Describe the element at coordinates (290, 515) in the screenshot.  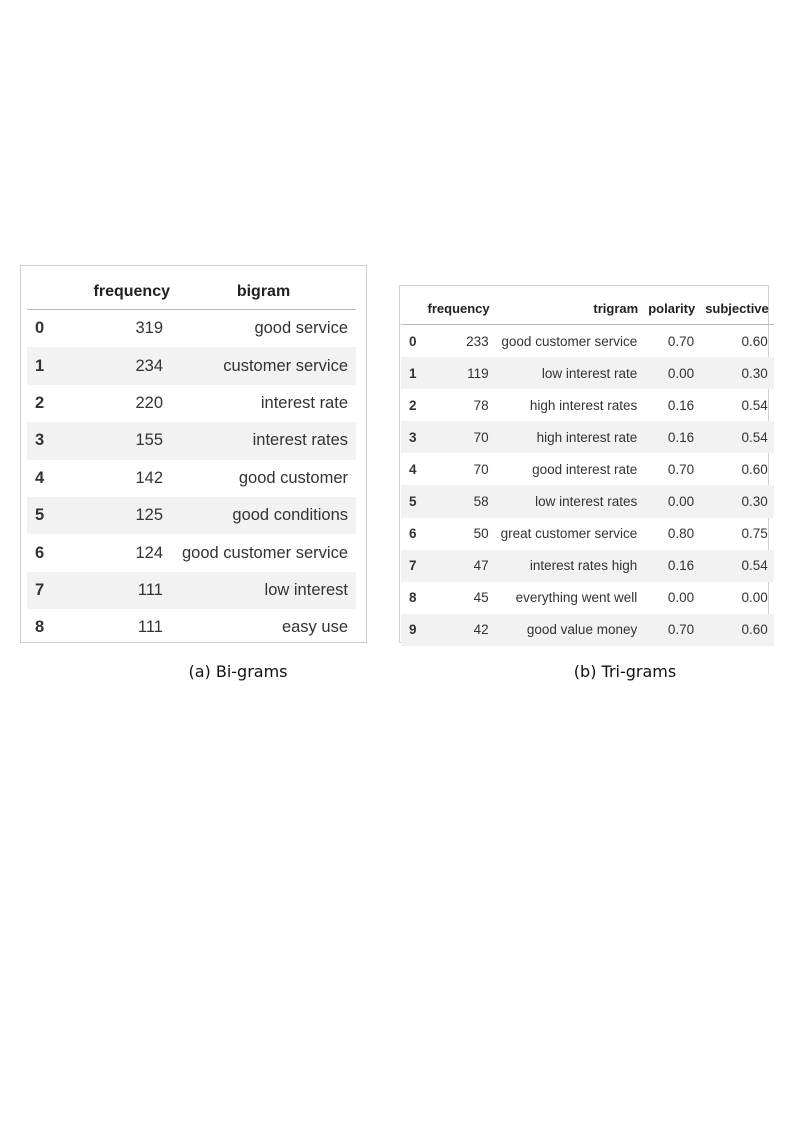
I see `bigram-bigram-cell: good conditions` at that location.